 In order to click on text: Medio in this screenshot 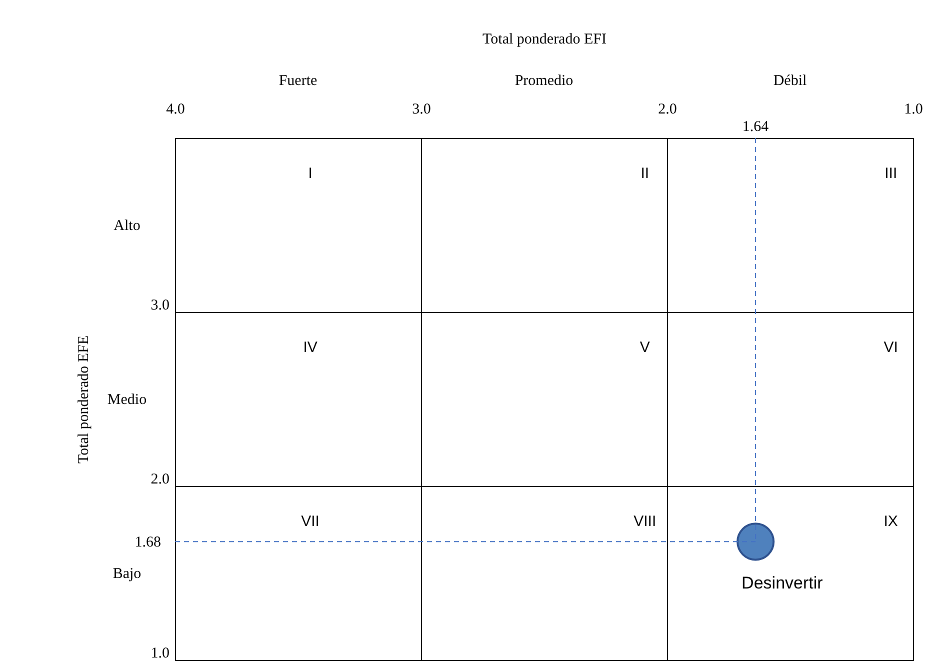, I will do `click(127, 400)`.